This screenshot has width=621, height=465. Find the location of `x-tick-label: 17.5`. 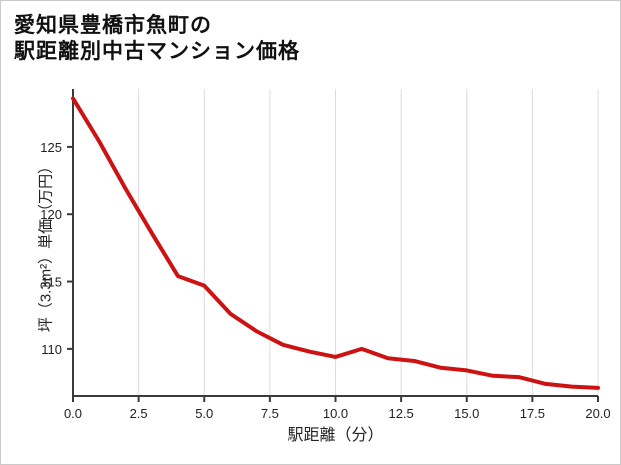

x-tick-label: 17.5 is located at coordinates (532, 413).